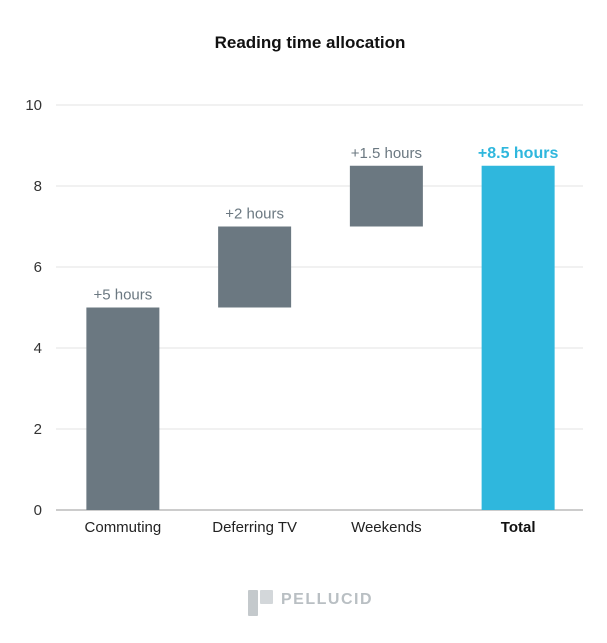 This screenshot has width=607, height=643. What do you see at coordinates (310, 42) in the screenshot?
I see `chart-title: Reading time allocation` at bounding box center [310, 42].